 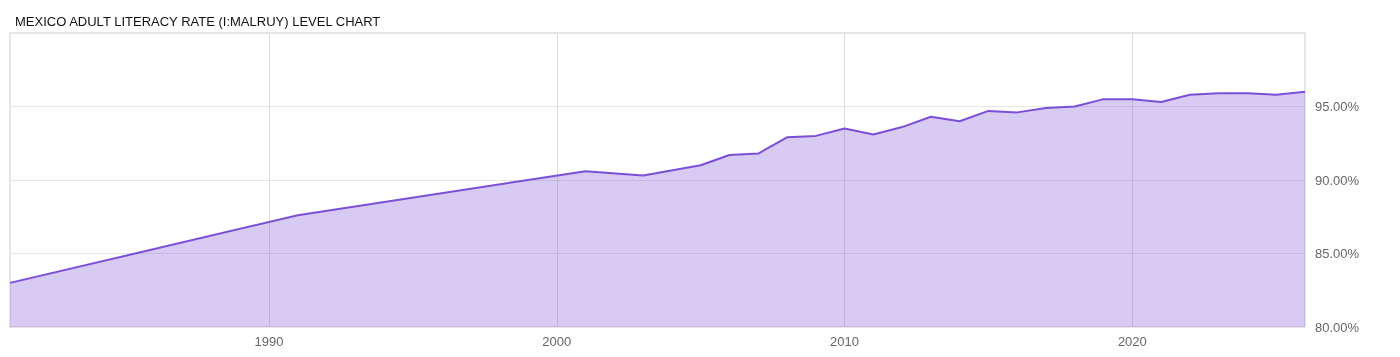 What do you see at coordinates (557, 341) in the screenshot?
I see `x-tick-label: 2000` at bounding box center [557, 341].